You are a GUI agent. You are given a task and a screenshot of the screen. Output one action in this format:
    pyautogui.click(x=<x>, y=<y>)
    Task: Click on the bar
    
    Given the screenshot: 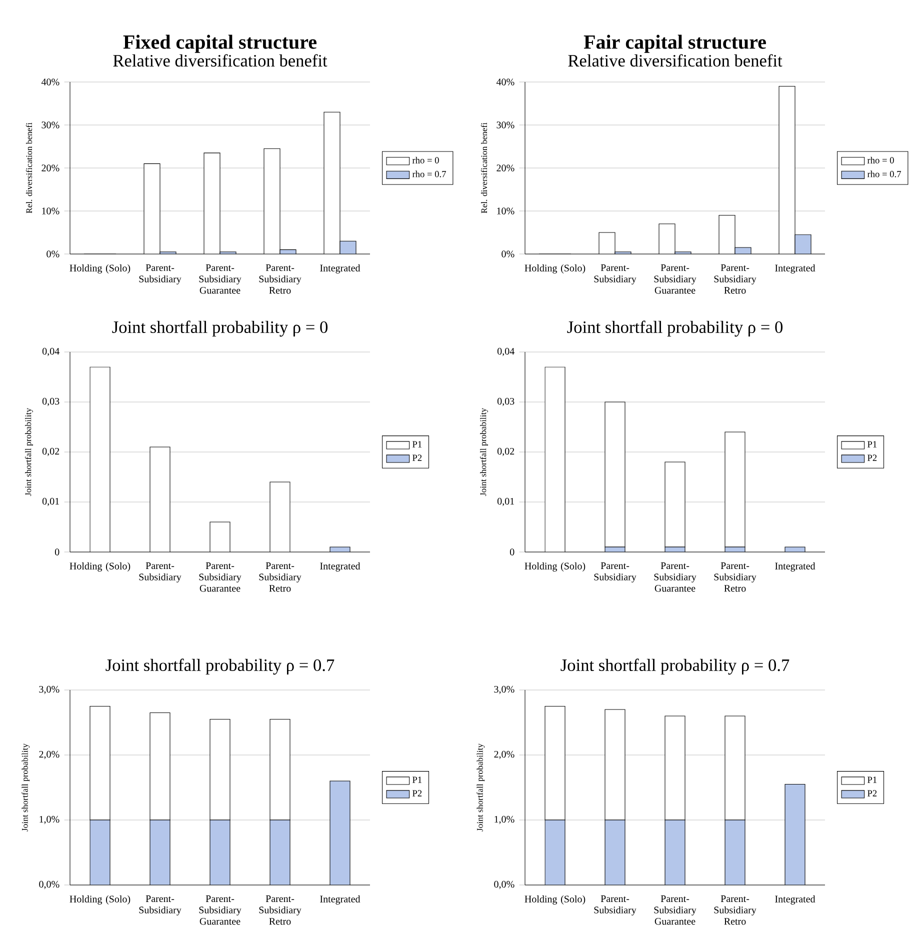 What is the action you would take?
    pyautogui.click(x=803, y=244)
    